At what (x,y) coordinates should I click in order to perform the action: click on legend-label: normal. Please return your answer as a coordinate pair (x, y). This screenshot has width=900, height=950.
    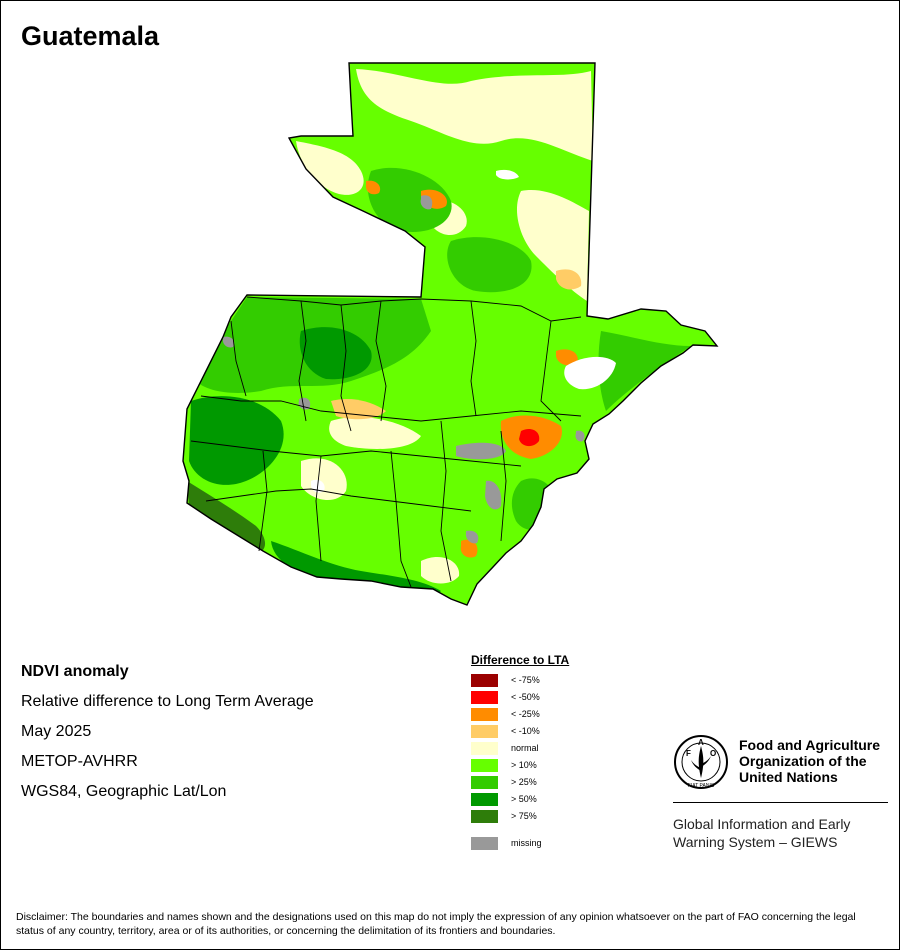
    Looking at the image, I should click on (525, 748).